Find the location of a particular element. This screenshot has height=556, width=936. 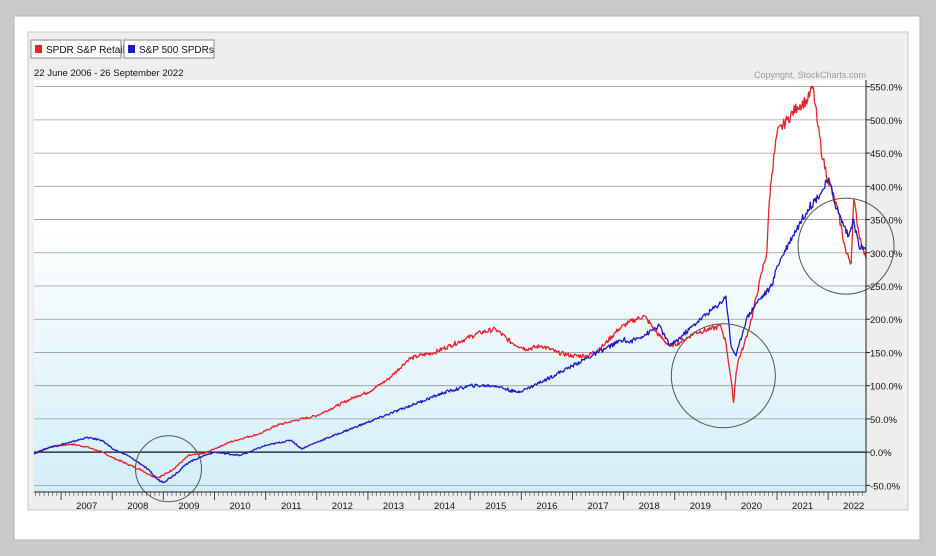

x-tick-label: 2020 is located at coordinates (751, 506).